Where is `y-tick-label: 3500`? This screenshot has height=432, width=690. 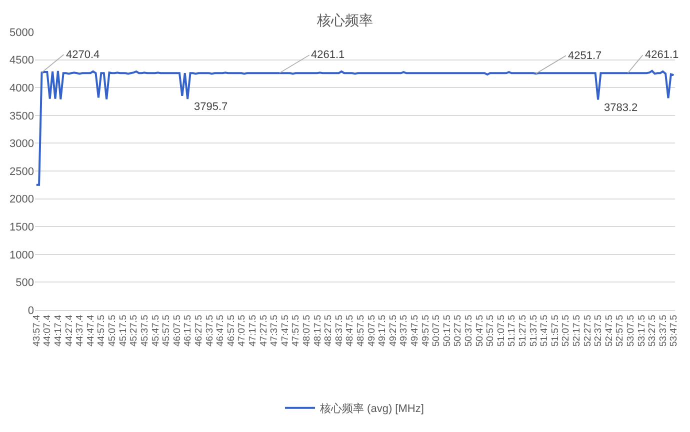
y-tick-label: 3500 is located at coordinates (22, 116).